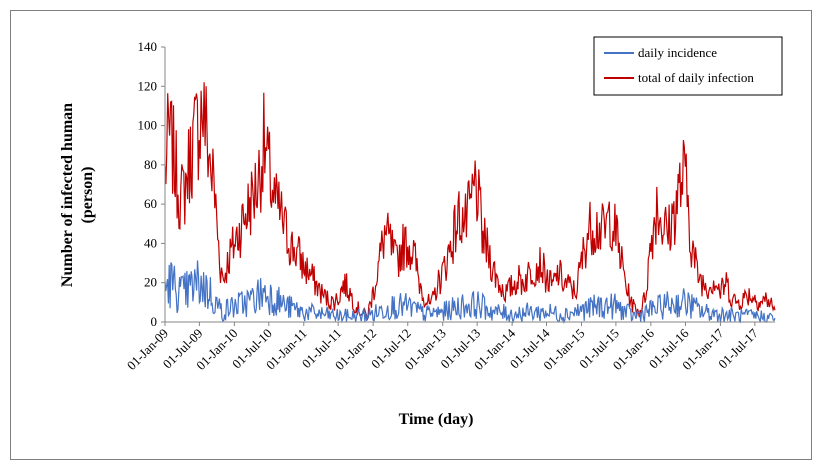 The height and width of the screenshot is (471, 824). What do you see at coordinates (67, 195) in the screenshot?
I see `y-axis-title-line-1: Number of infected human` at bounding box center [67, 195].